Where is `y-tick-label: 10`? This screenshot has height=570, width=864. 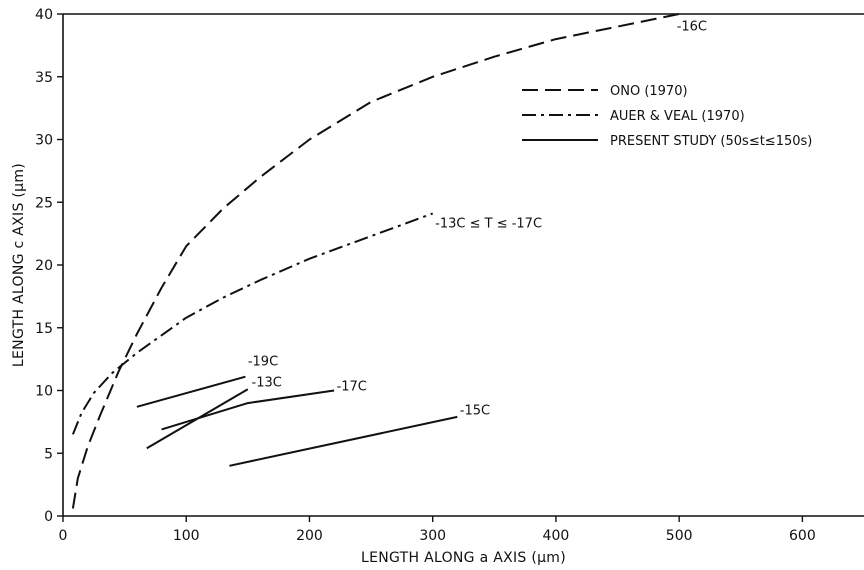 y-tick-label: 10 is located at coordinates (44, 392).